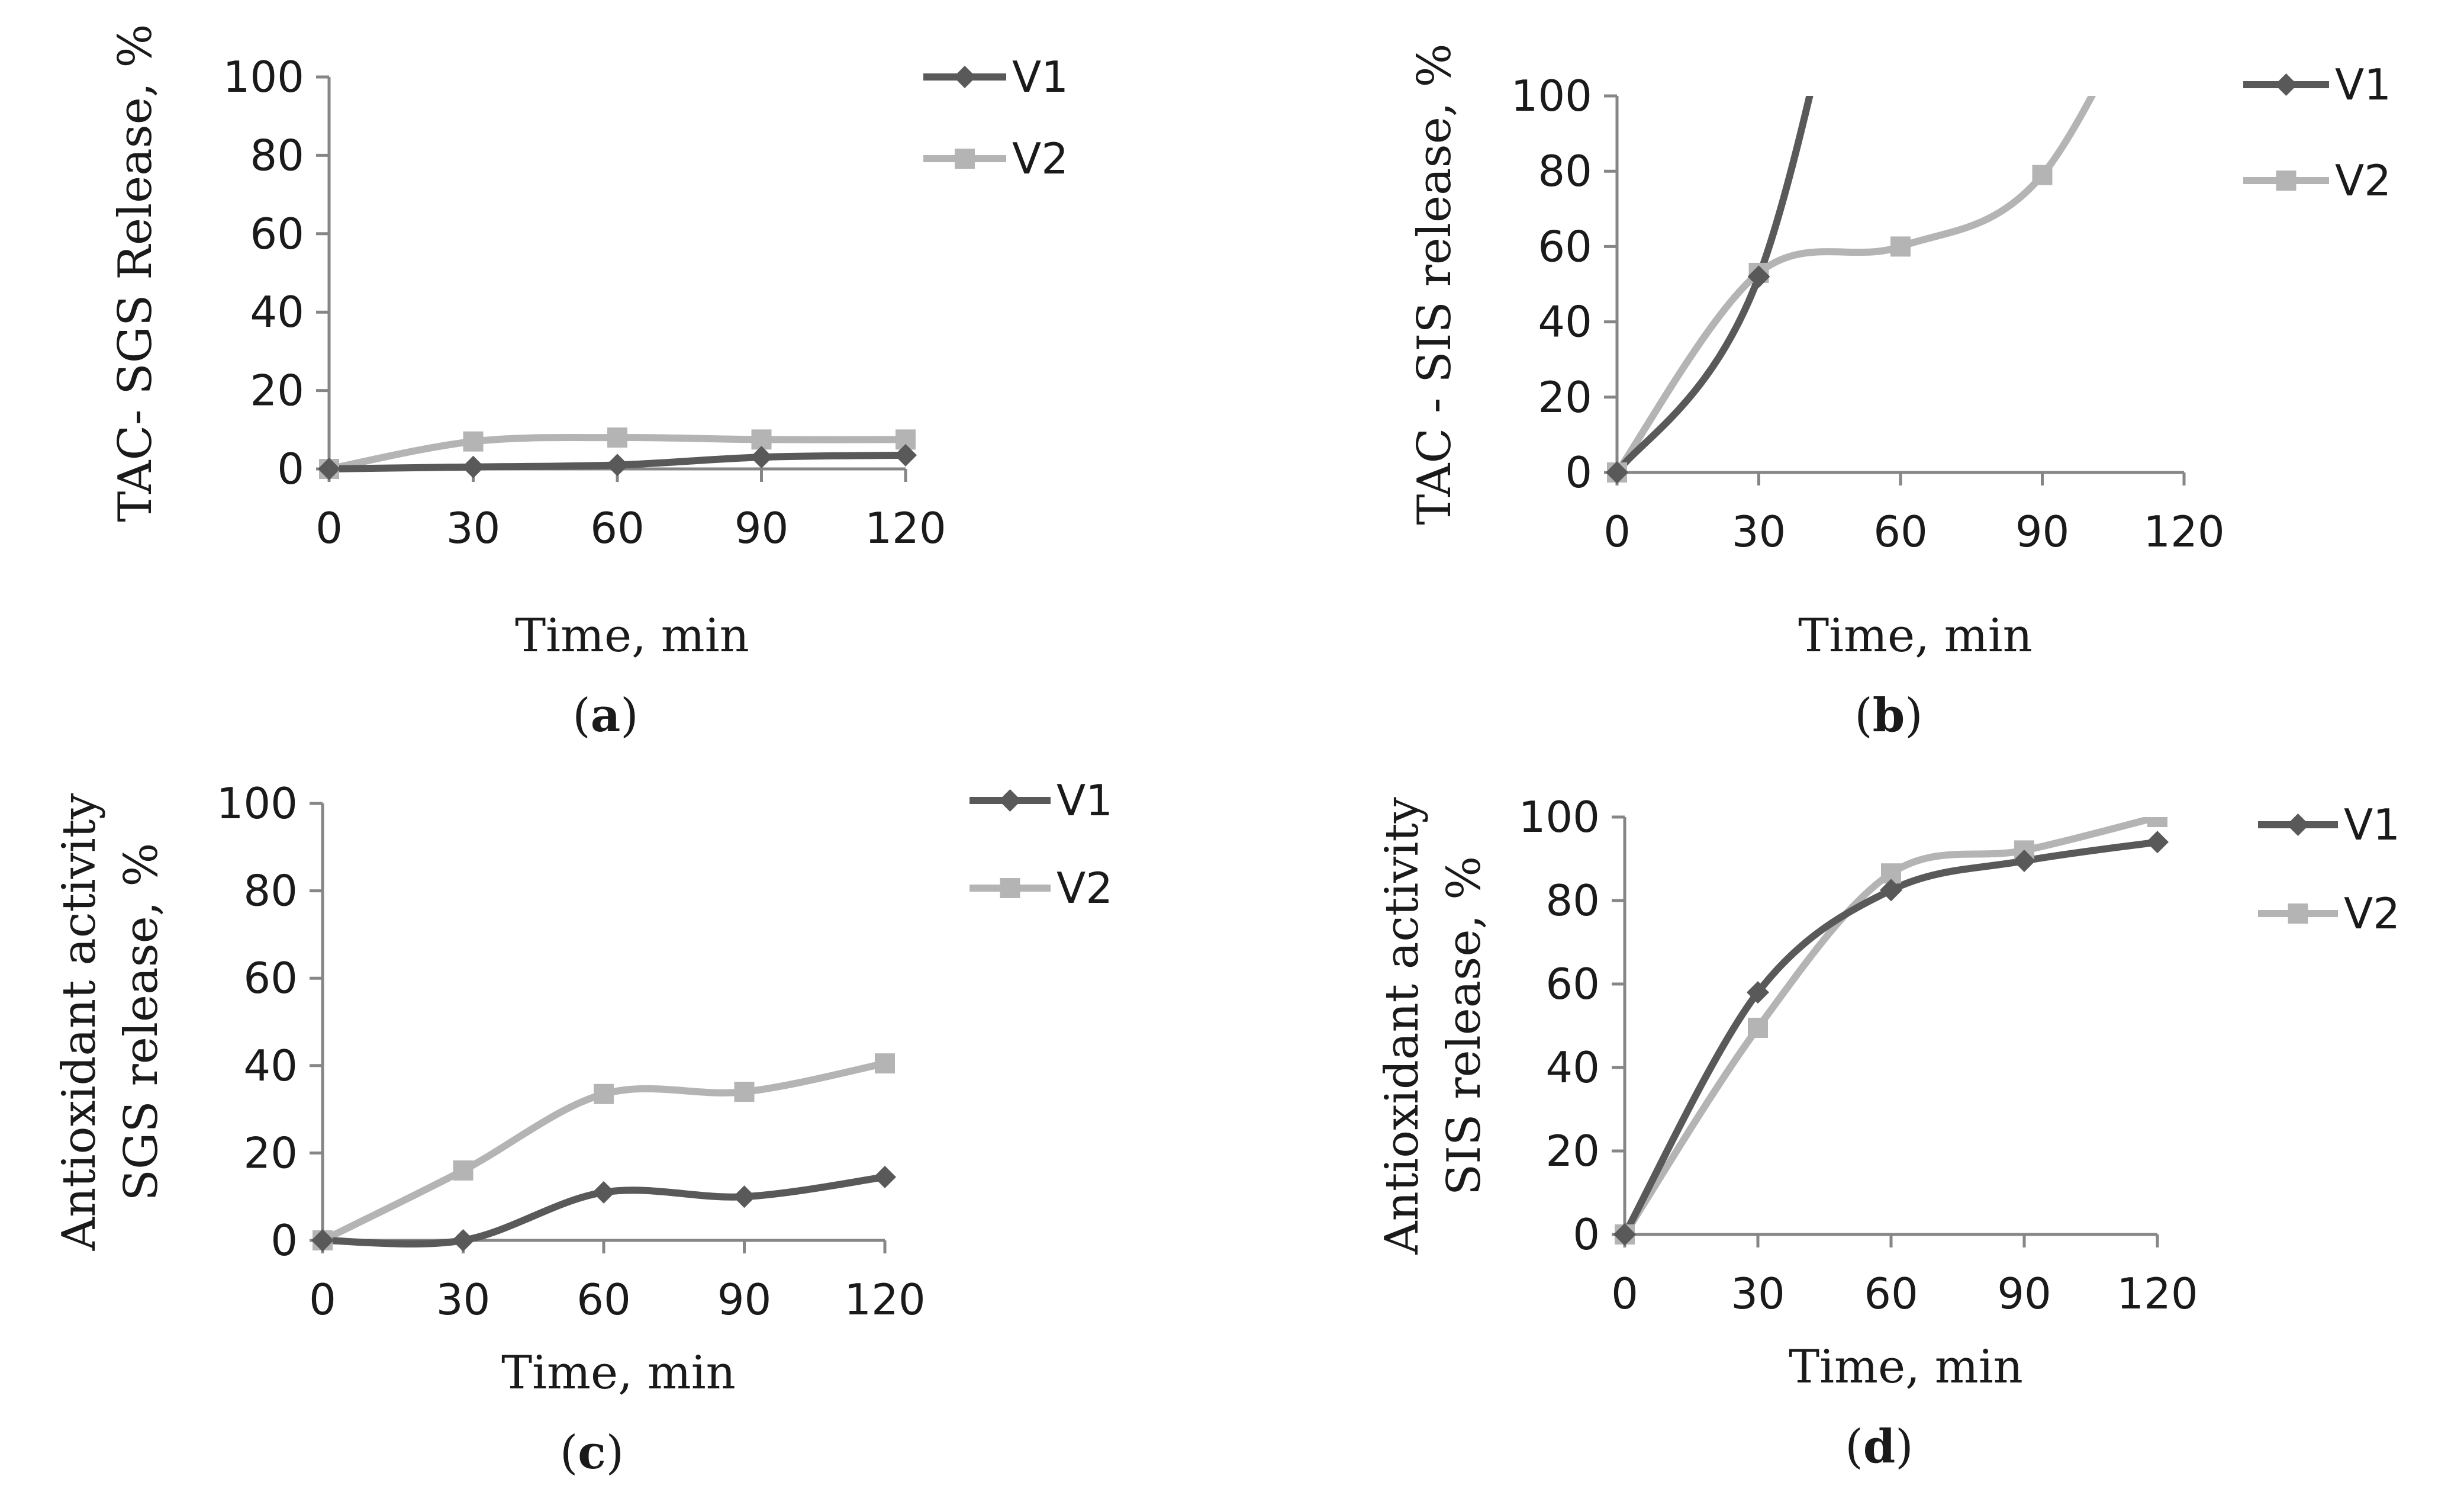  Describe the element at coordinates (605, 715) in the screenshot. I see `panel-caption: (a)` at that location.